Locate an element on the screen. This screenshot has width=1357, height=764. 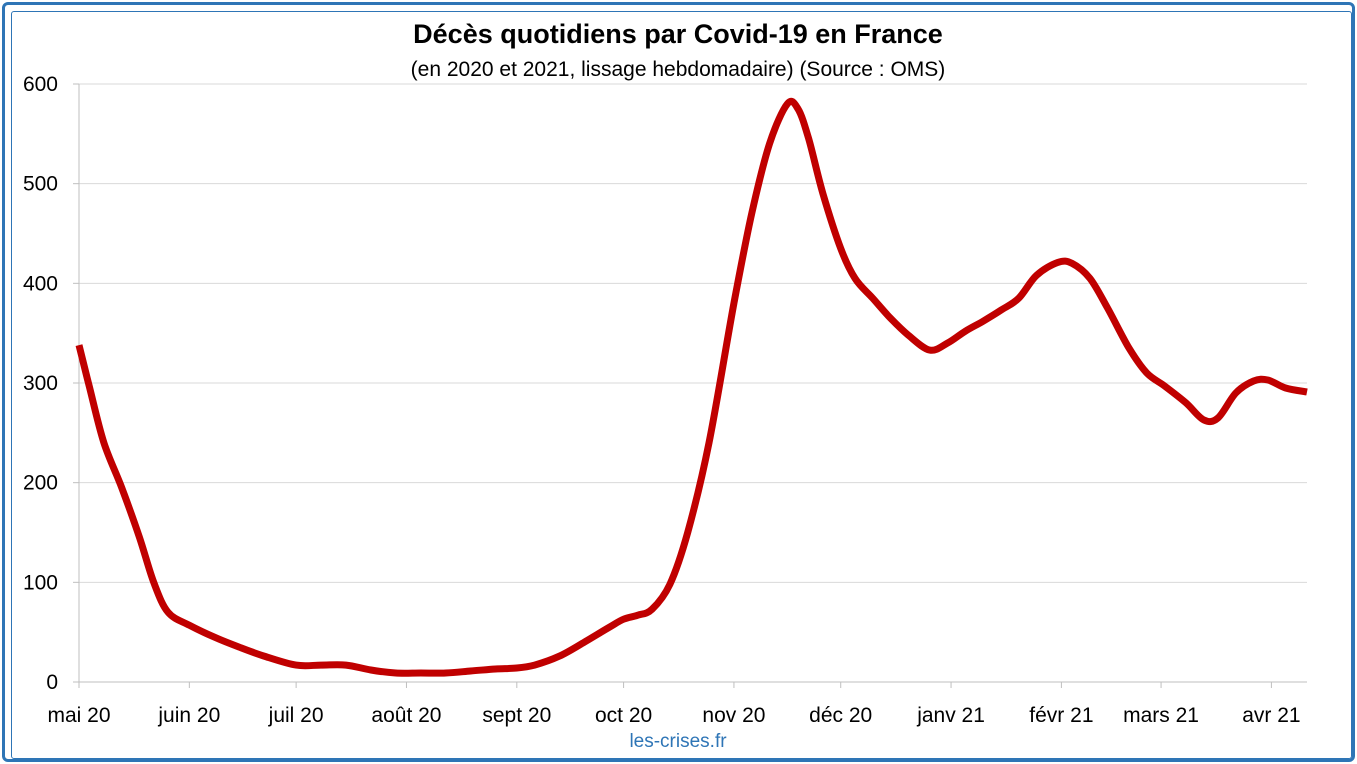
y-tick-labels: 0 100 200 300 400 500 600 is located at coordinates (40, 383).